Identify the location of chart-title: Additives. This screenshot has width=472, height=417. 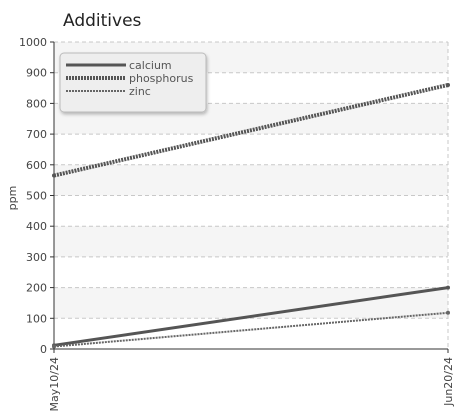
(102, 21).